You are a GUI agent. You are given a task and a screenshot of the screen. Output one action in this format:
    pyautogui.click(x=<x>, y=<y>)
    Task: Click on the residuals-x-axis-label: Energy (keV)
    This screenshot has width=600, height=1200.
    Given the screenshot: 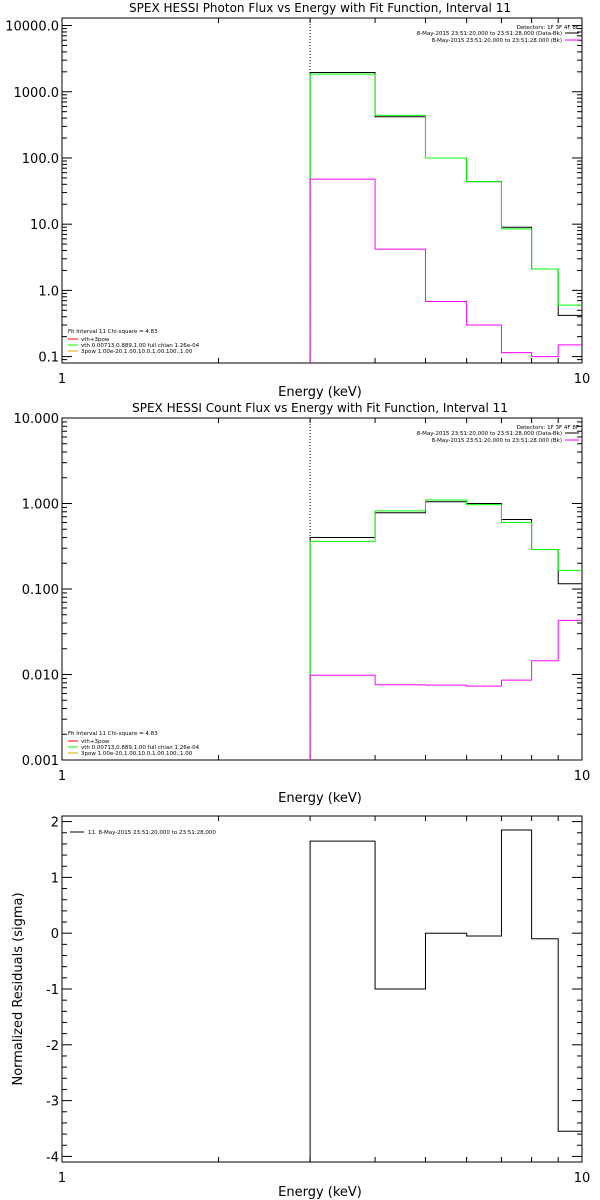 What is the action you would take?
    pyautogui.click(x=320, y=1192)
    